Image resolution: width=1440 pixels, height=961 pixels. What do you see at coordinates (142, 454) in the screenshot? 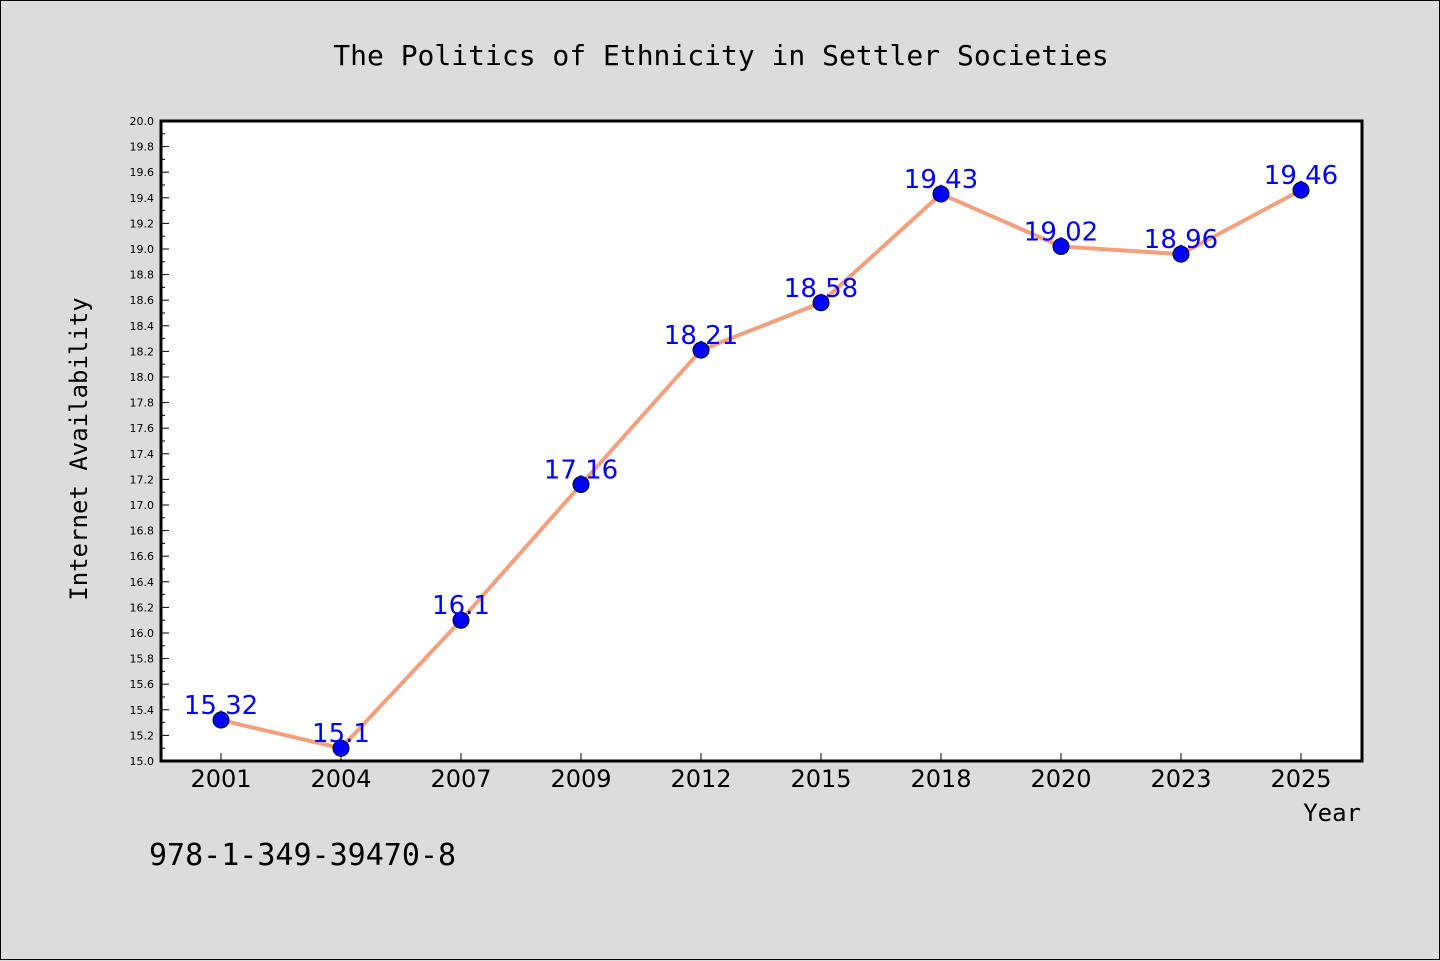
I see `y-tick-label: 17.4` at bounding box center [142, 454].